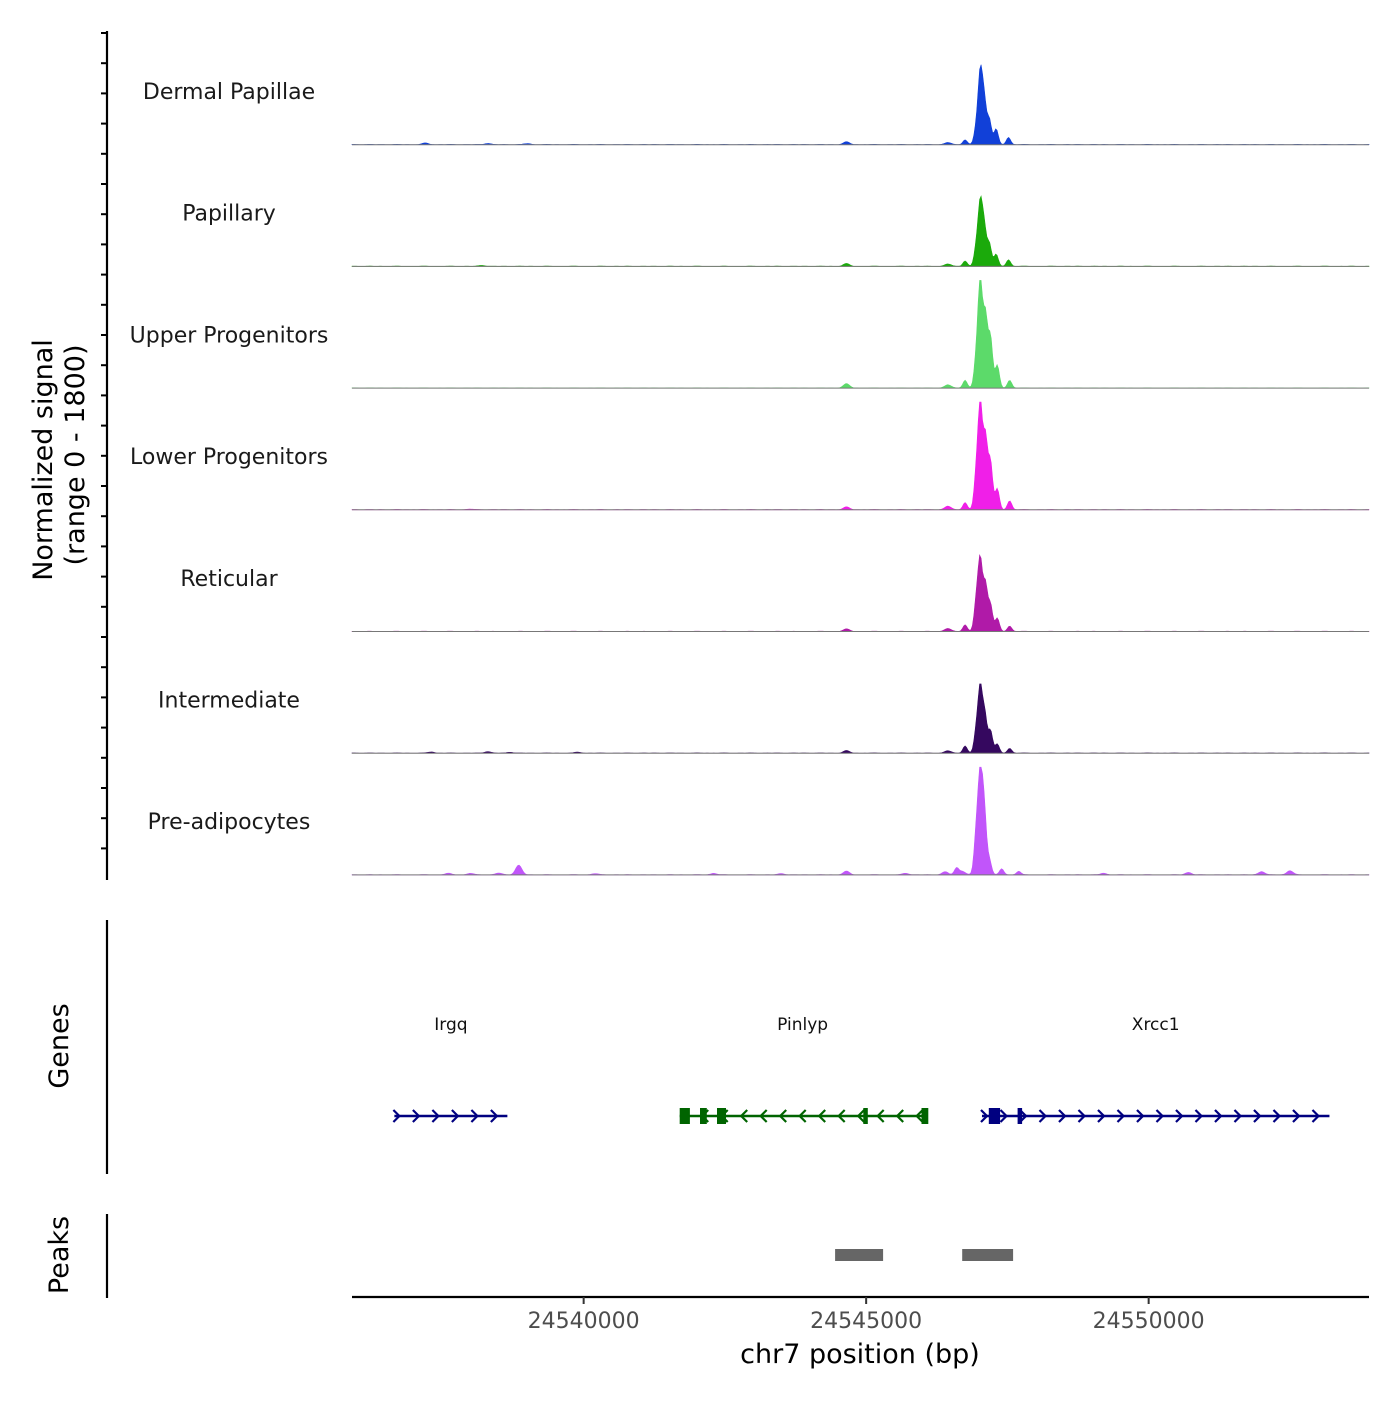  I want to click on track-label: Lower Progenitors, so click(229, 457).